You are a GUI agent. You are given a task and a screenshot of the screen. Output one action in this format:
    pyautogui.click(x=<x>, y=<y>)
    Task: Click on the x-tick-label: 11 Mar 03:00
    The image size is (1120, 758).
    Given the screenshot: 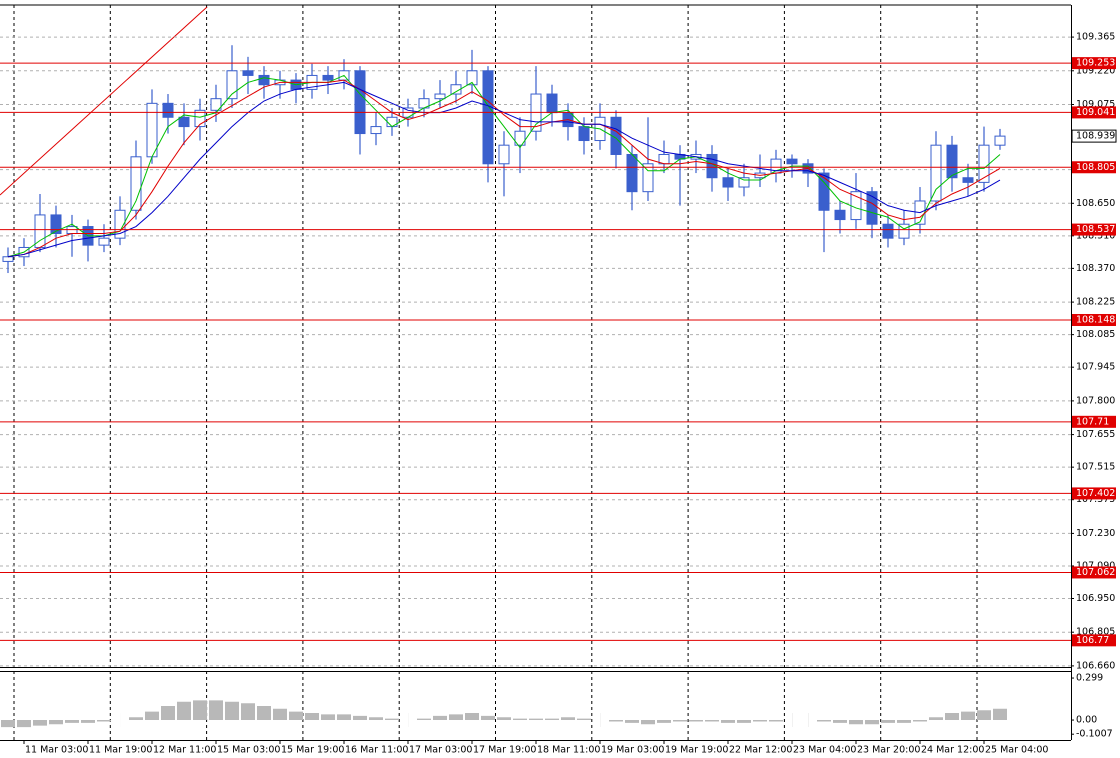 What is the action you would take?
    pyautogui.click(x=56, y=750)
    